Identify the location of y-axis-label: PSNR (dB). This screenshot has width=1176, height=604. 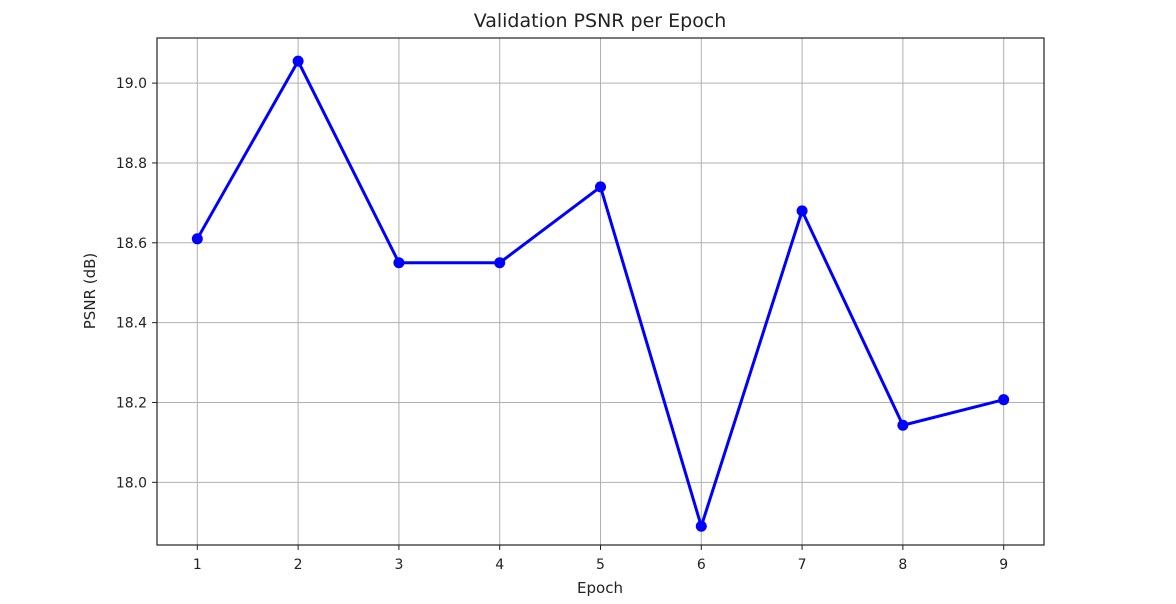
(90, 291).